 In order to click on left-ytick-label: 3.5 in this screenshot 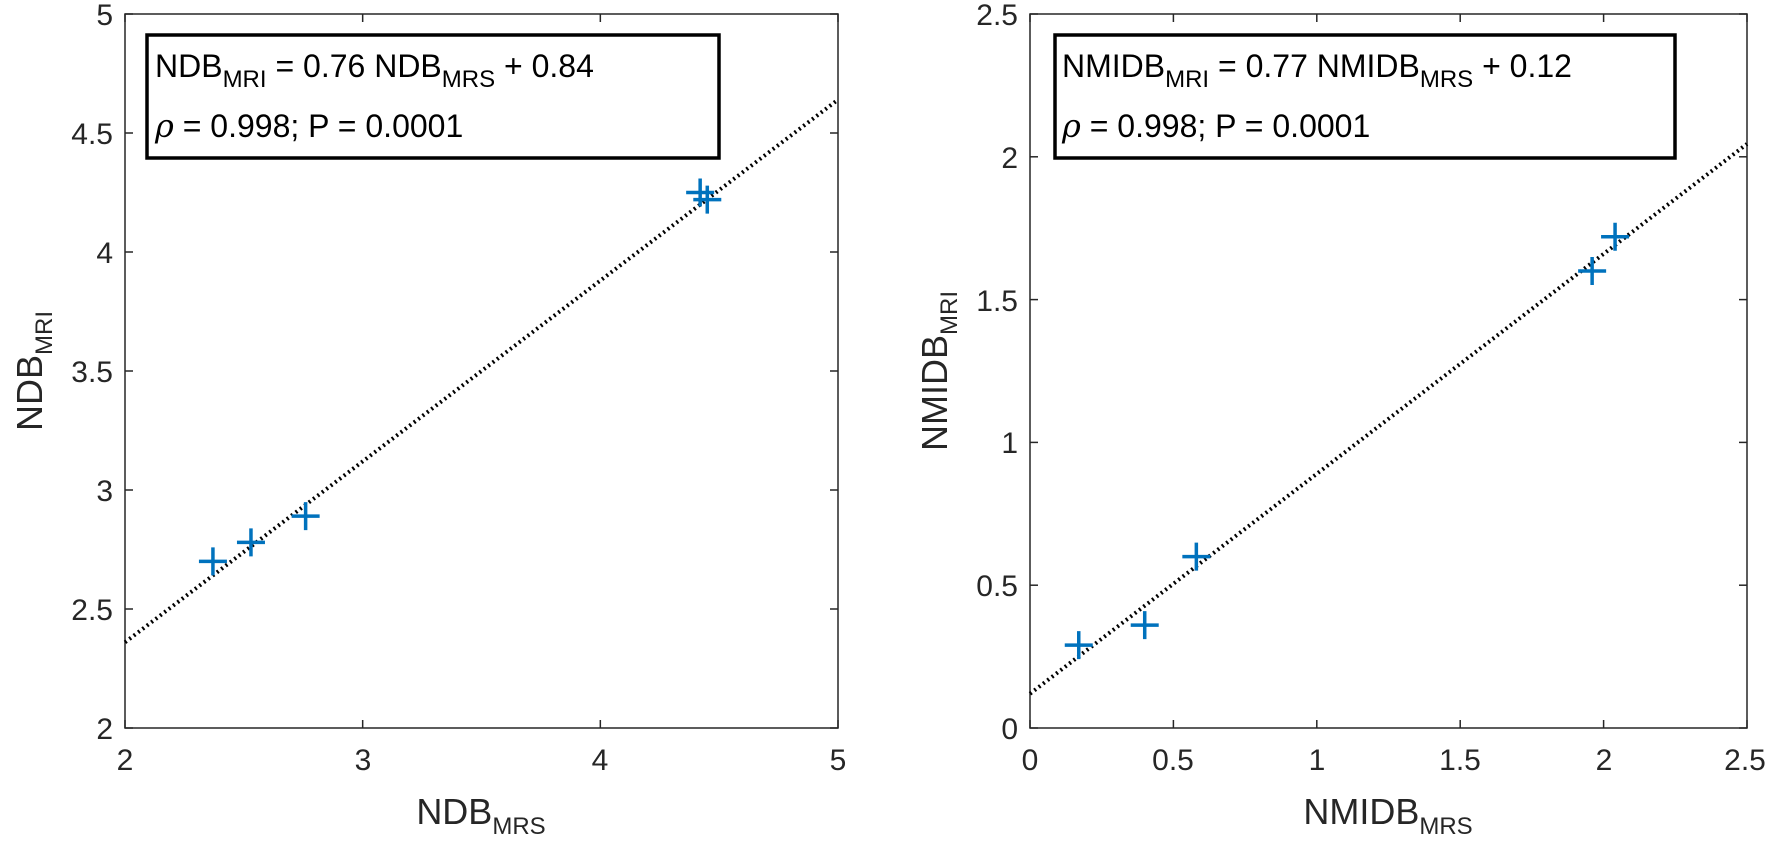, I will do `click(92, 372)`.